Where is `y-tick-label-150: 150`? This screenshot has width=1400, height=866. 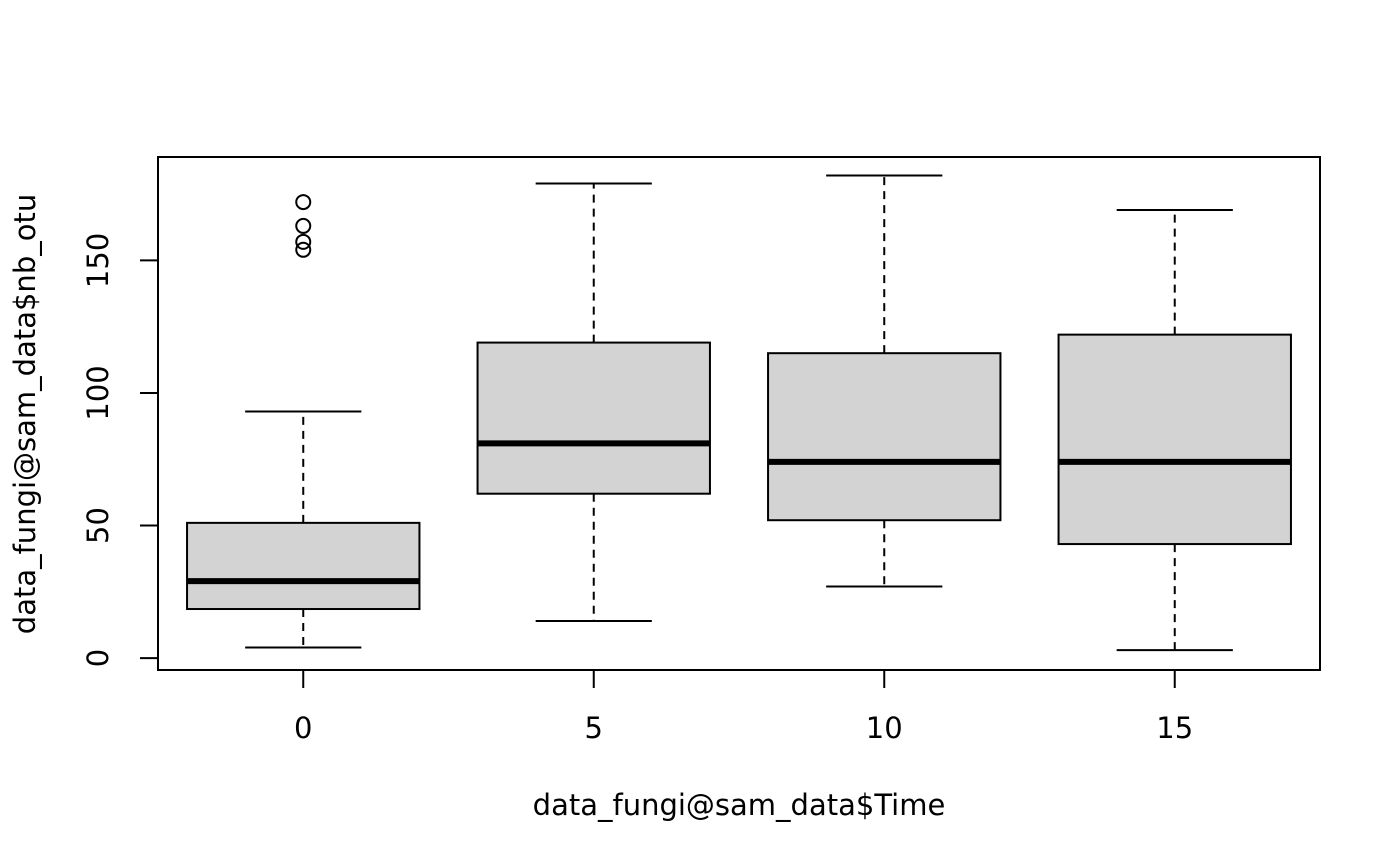
y-tick-label-150: 150 is located at coordinates (98, 260).